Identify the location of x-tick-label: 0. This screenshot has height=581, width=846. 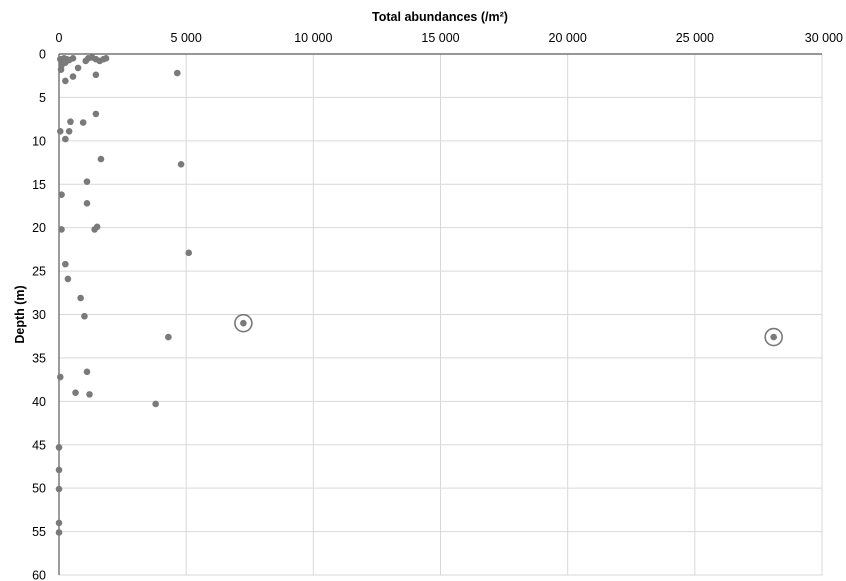
(59, 38).